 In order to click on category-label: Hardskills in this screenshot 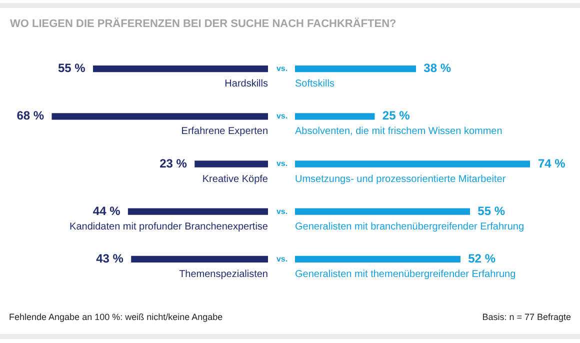, I will do `click(246, 84)`.